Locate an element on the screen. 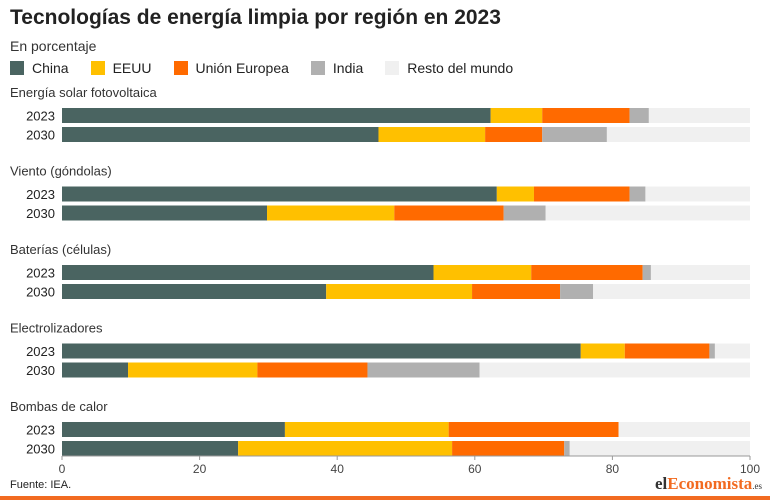  legend-swatch-china is located at coordinates (17, 68).